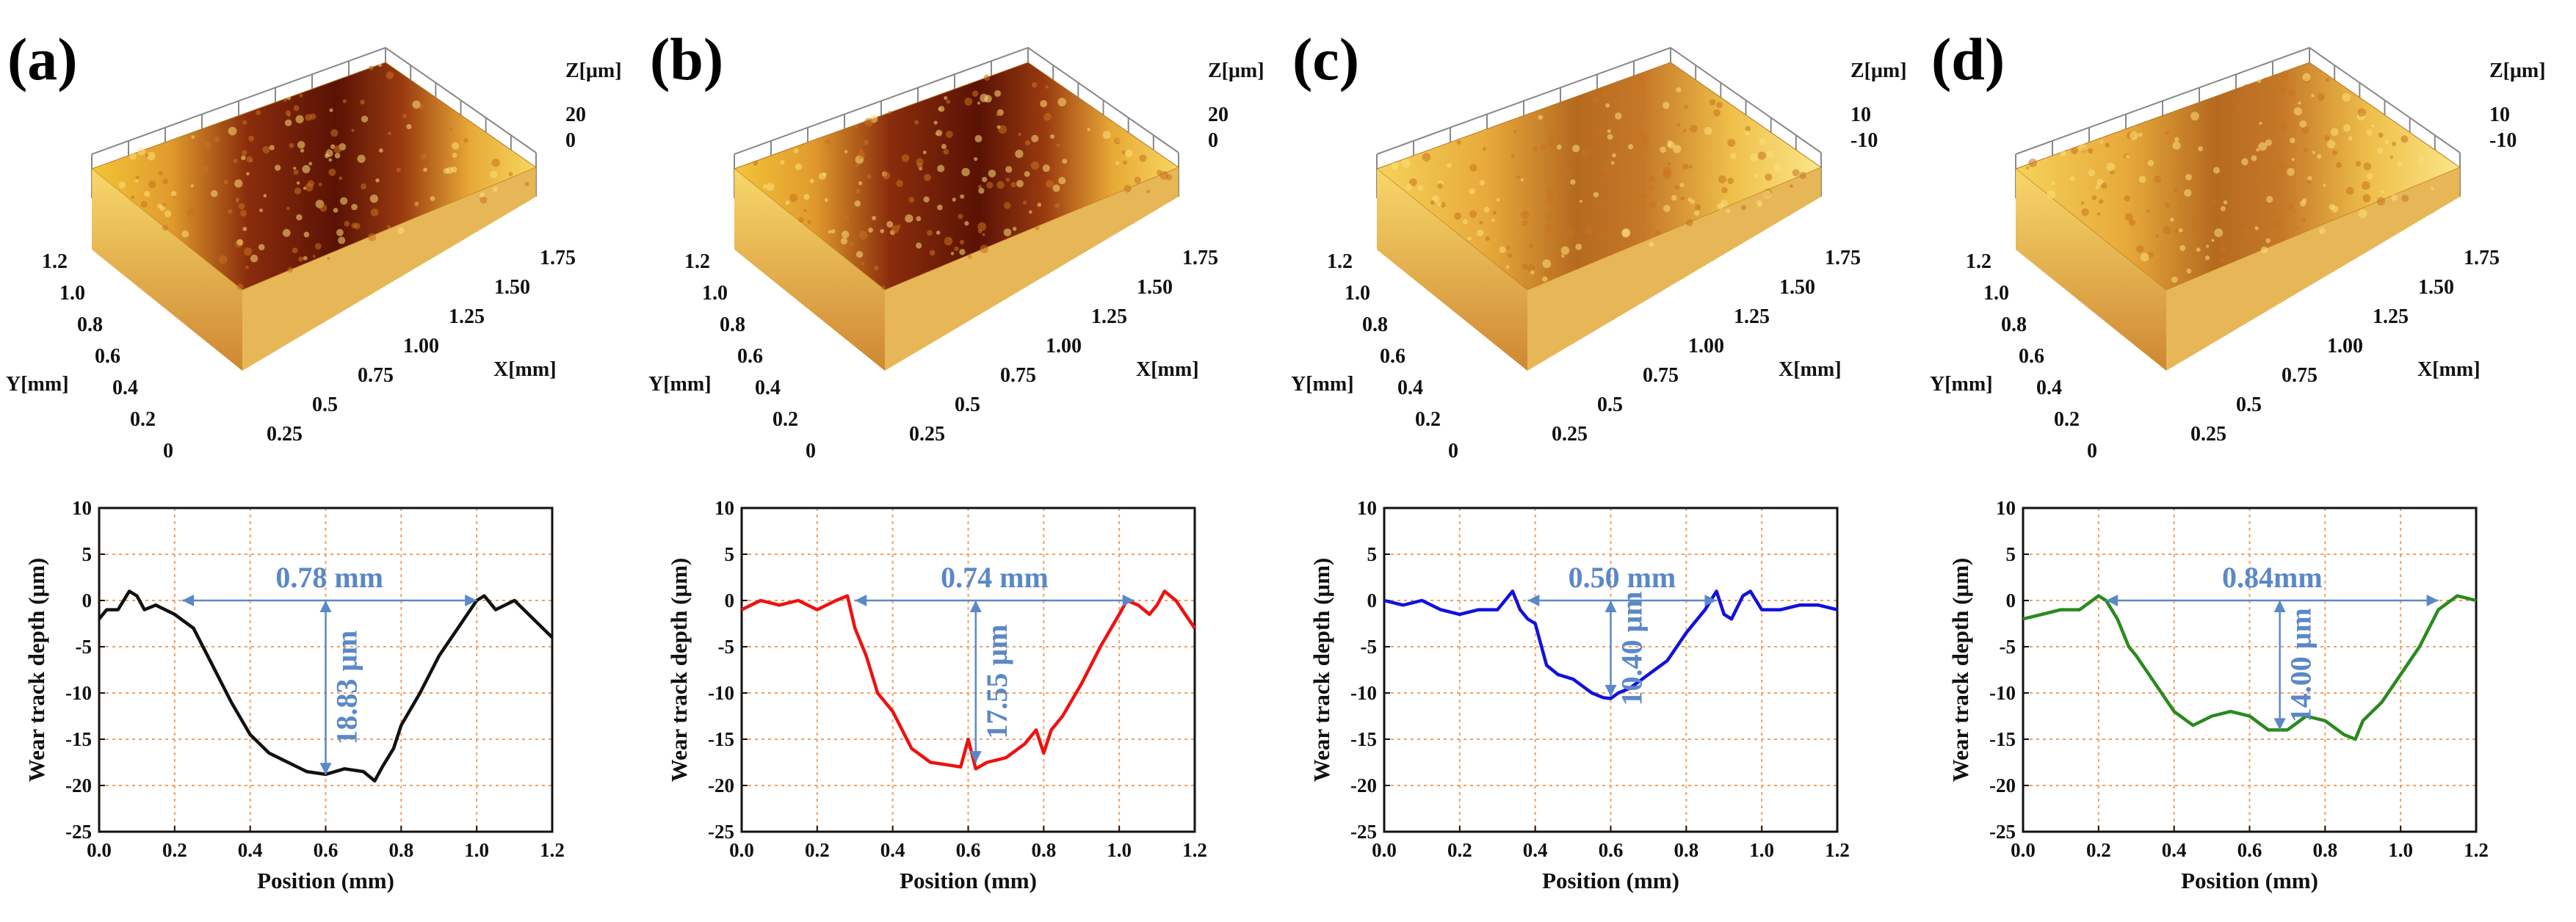 Image resolution: width=2576 pixels, height=922 pixels. I want to click on y-tick-label: 5, so click(1372, 554).